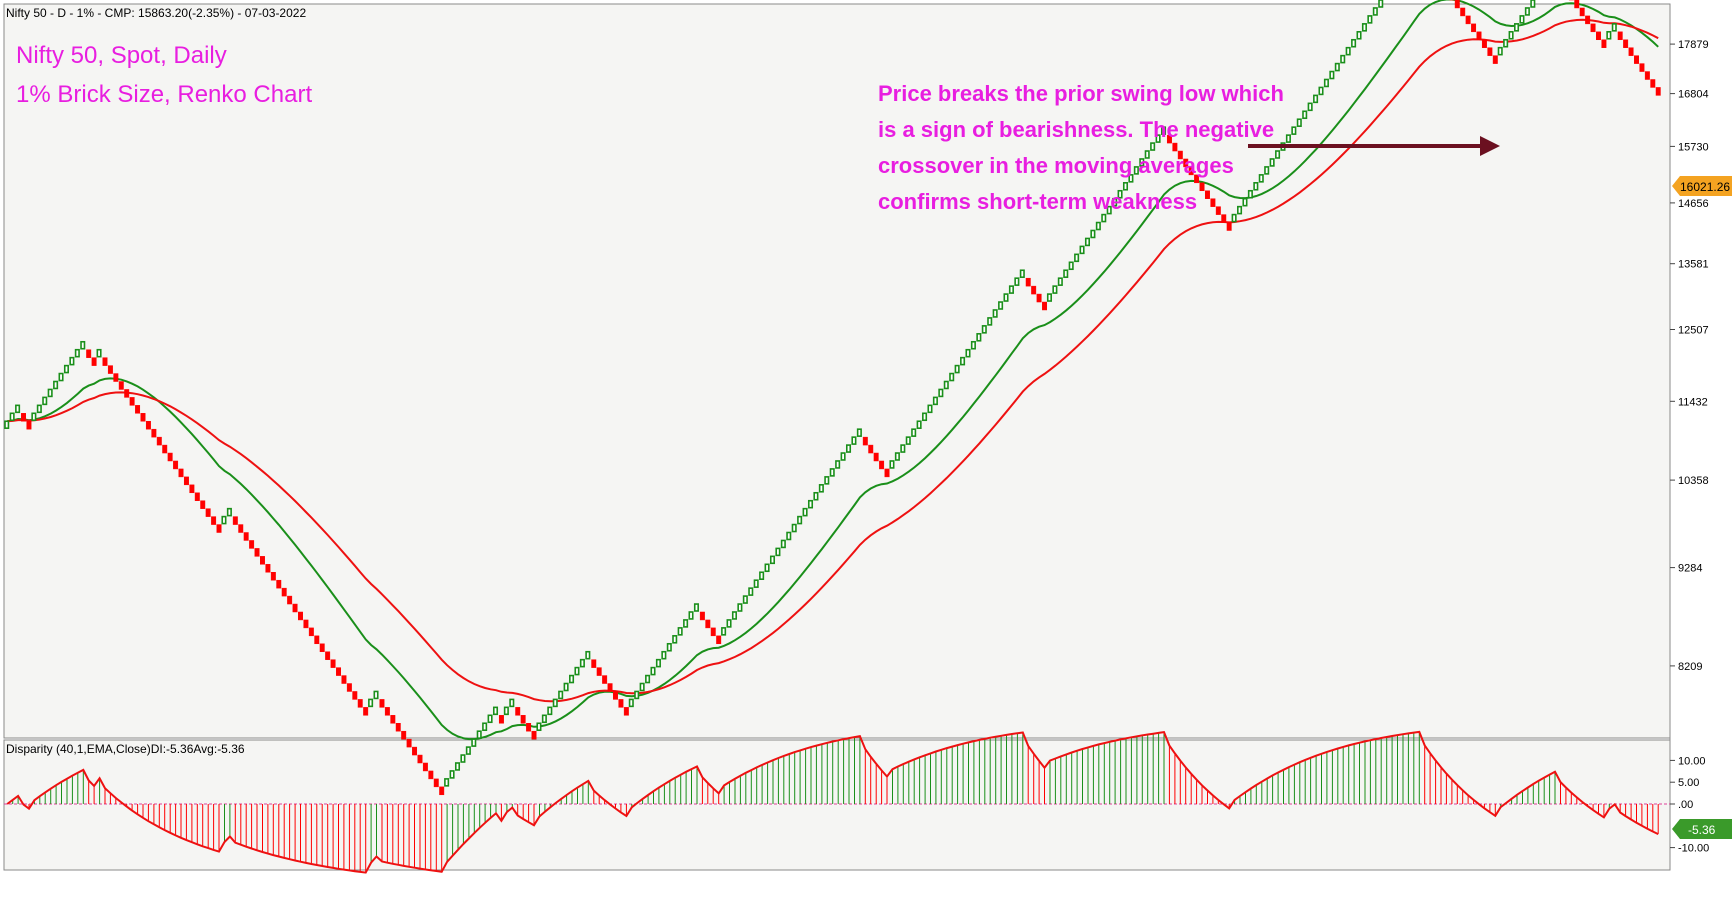  I want to click on price-tick-label: 13581, so click(1693, 265).